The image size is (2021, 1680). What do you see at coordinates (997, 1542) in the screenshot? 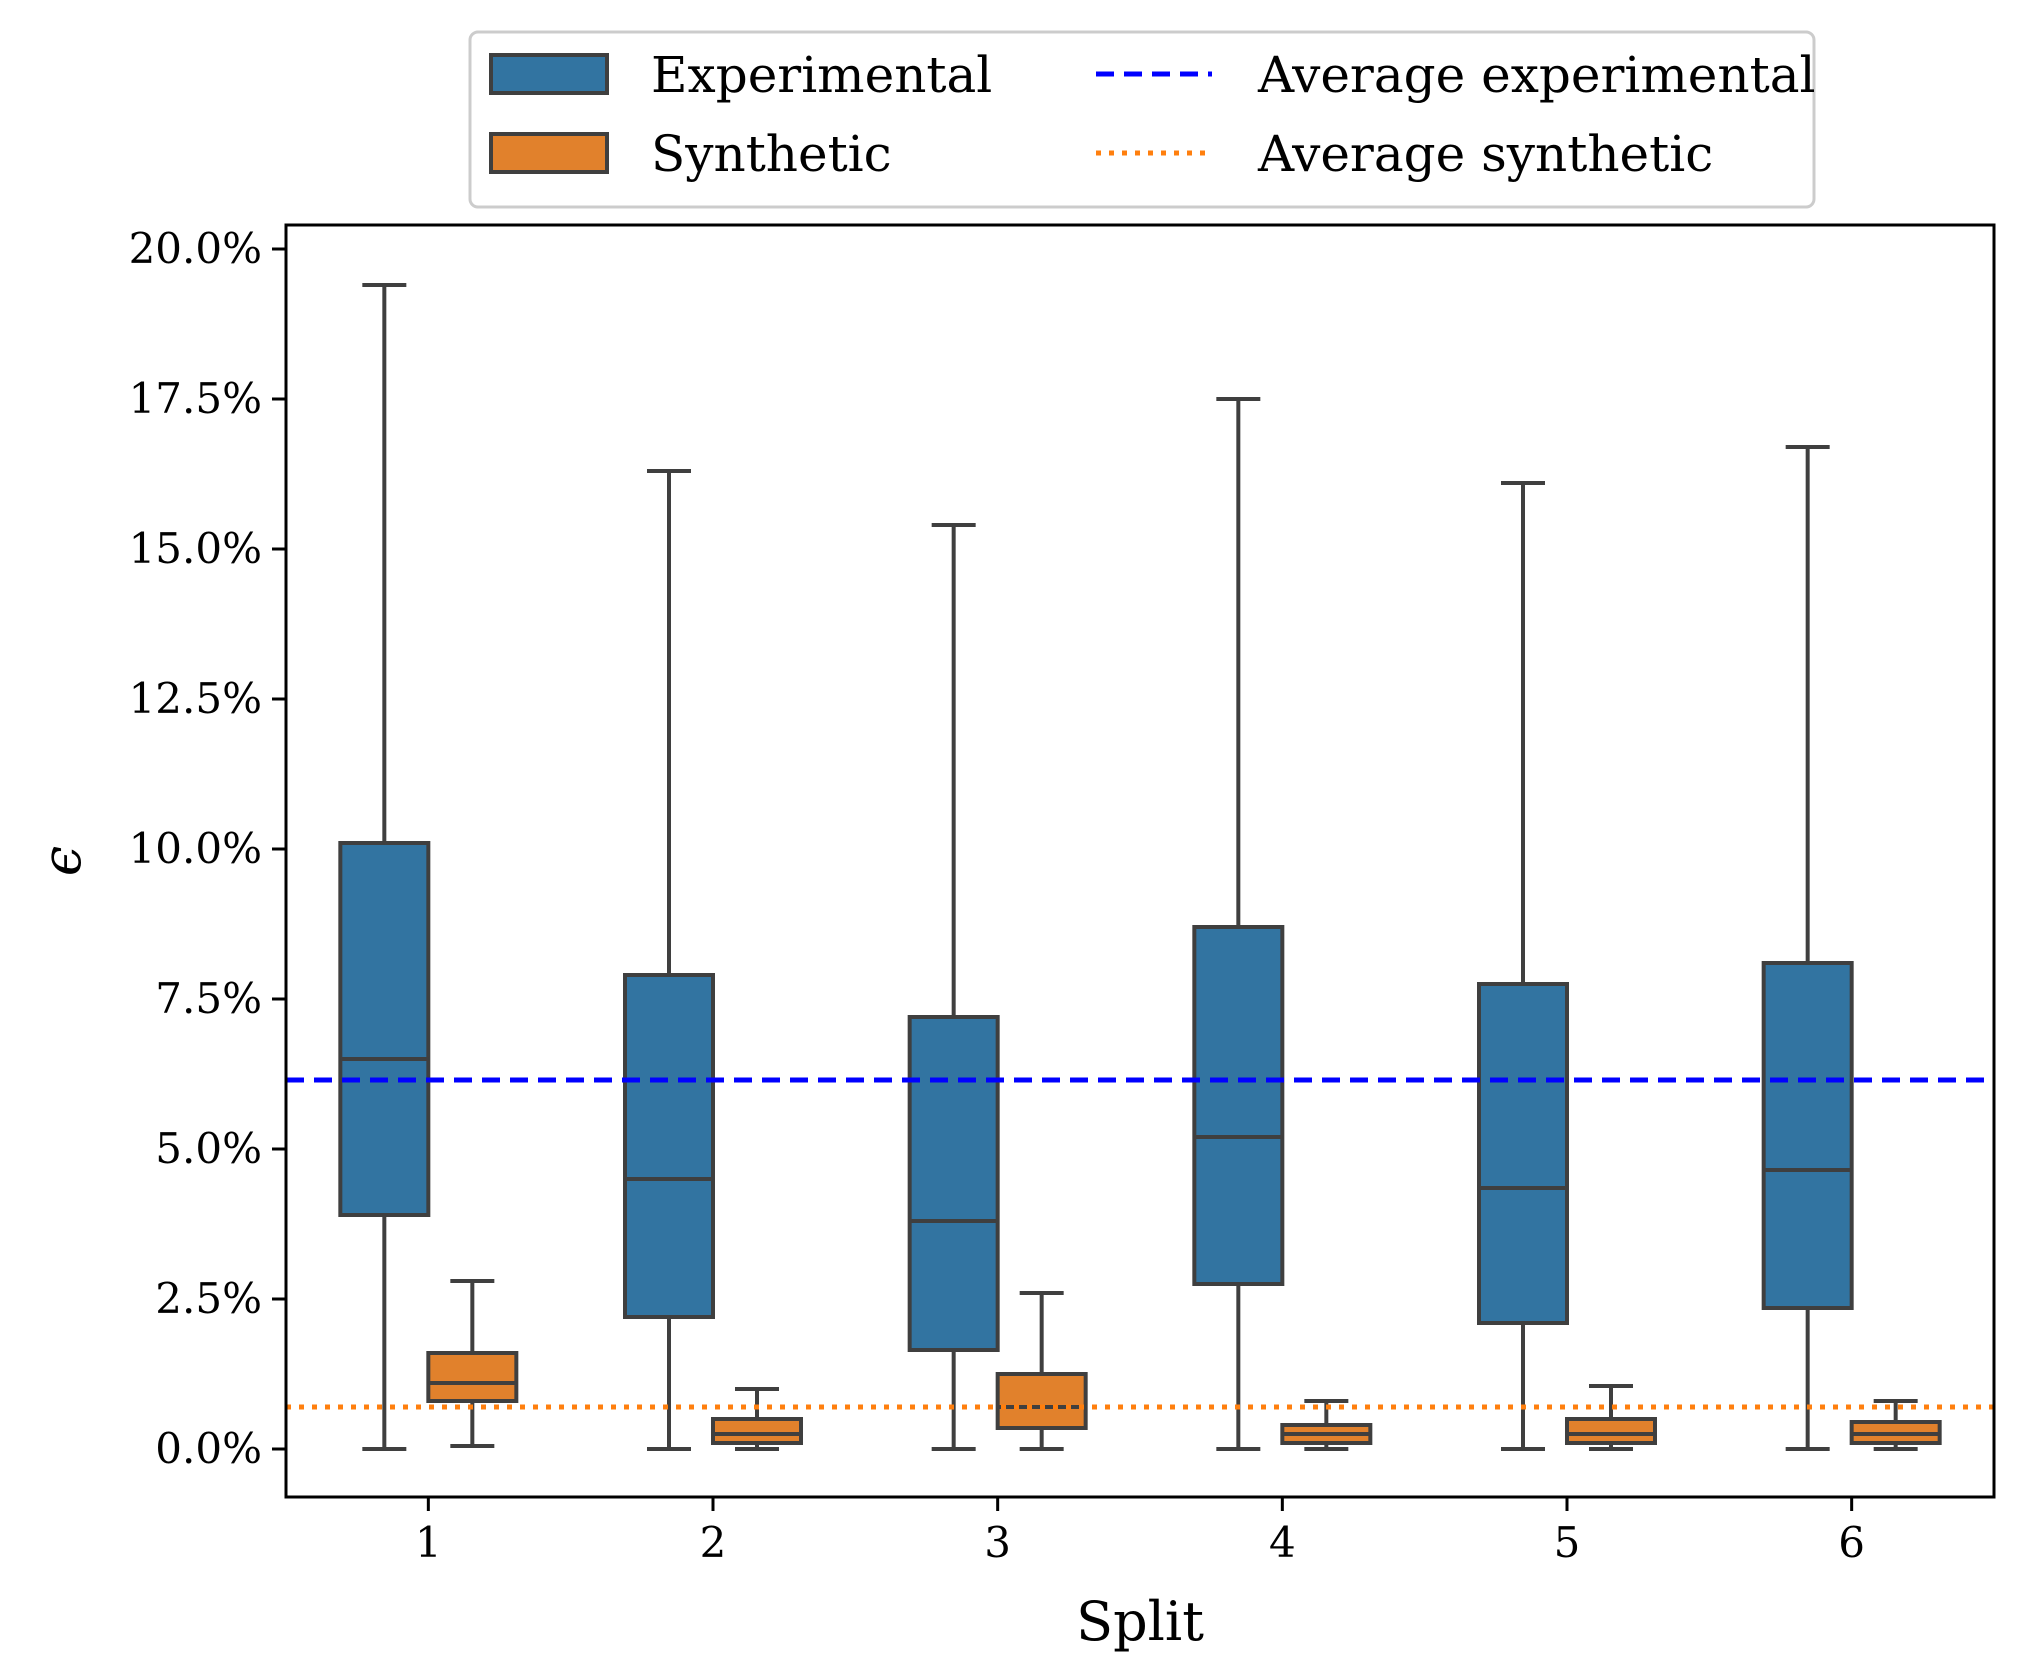
I see `x-tick-label: 3` at bounding box center [997, 1542].